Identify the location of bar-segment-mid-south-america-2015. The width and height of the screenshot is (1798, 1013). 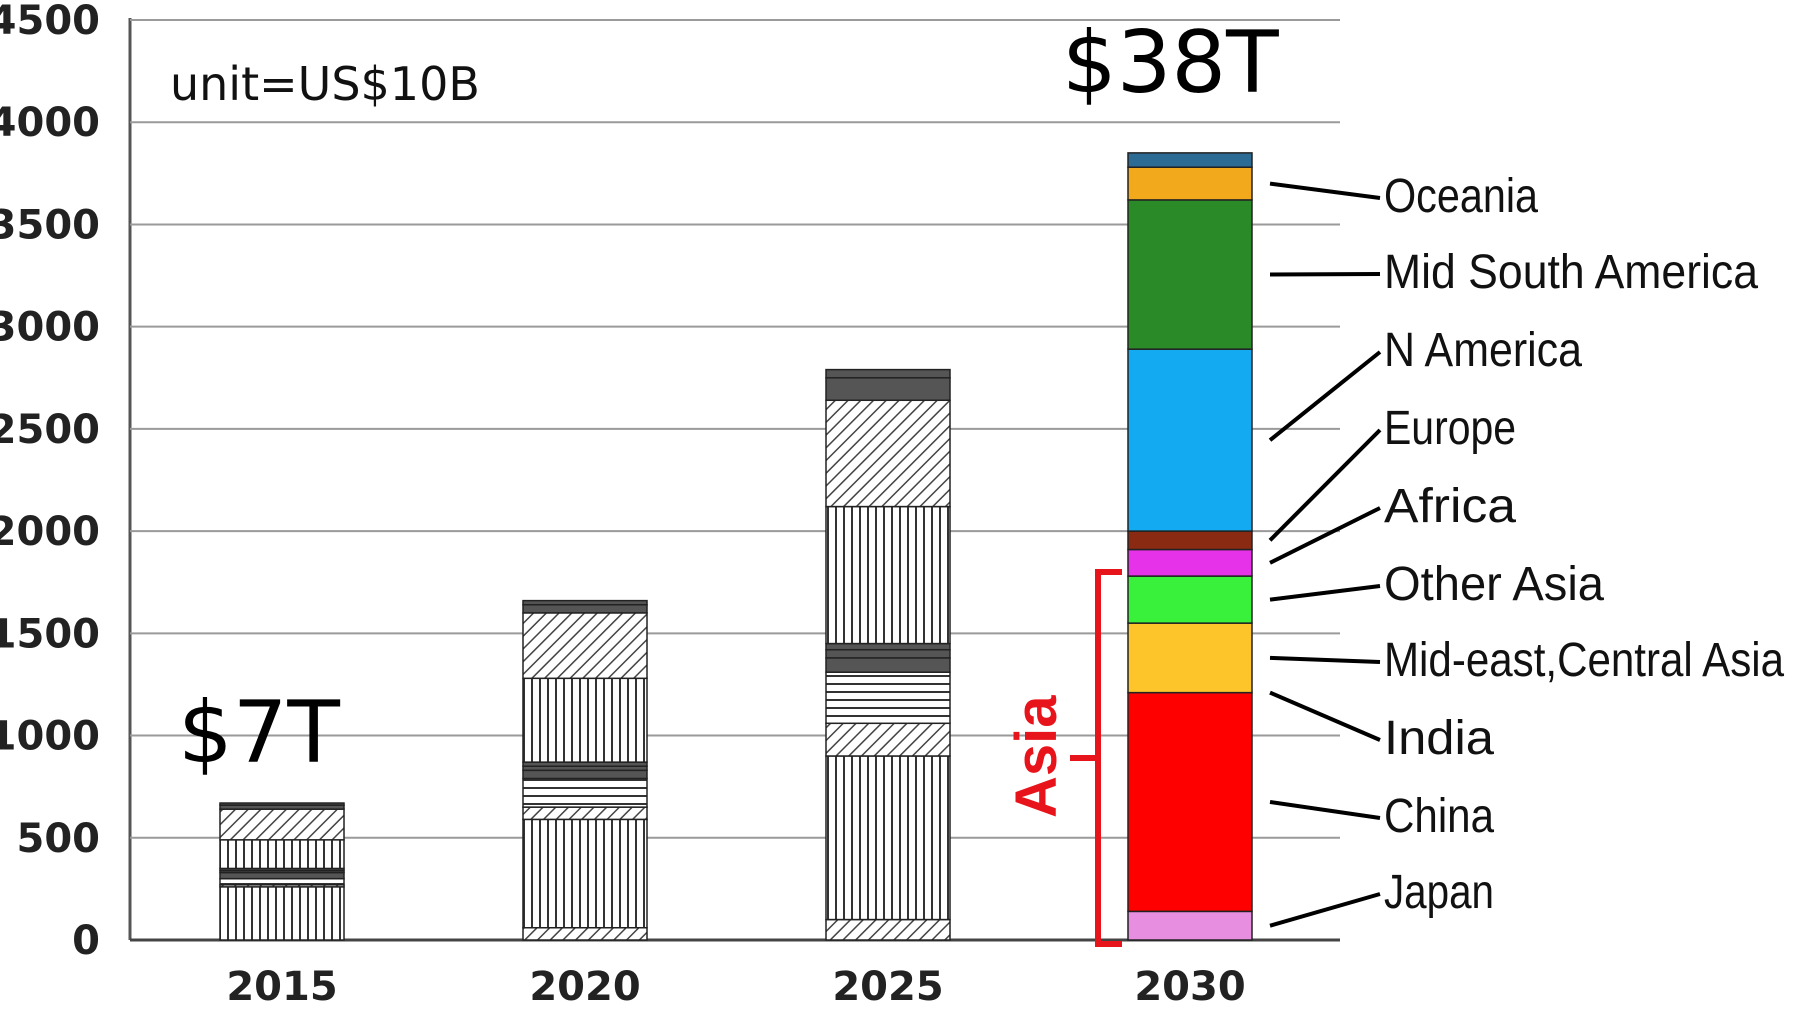
(282, 824).